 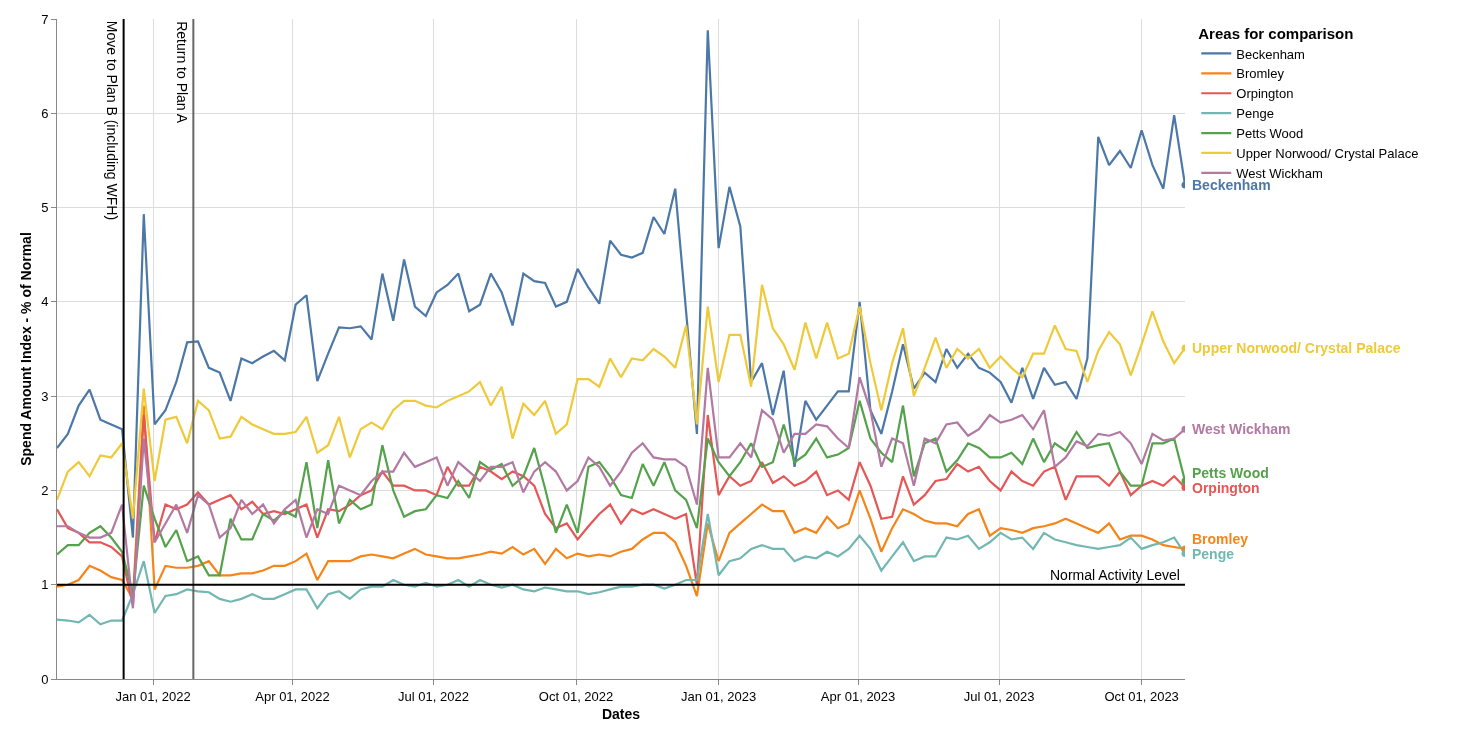 I want to click on x-tick-label: Jan 01, 2022, so click(x=153, y=696).